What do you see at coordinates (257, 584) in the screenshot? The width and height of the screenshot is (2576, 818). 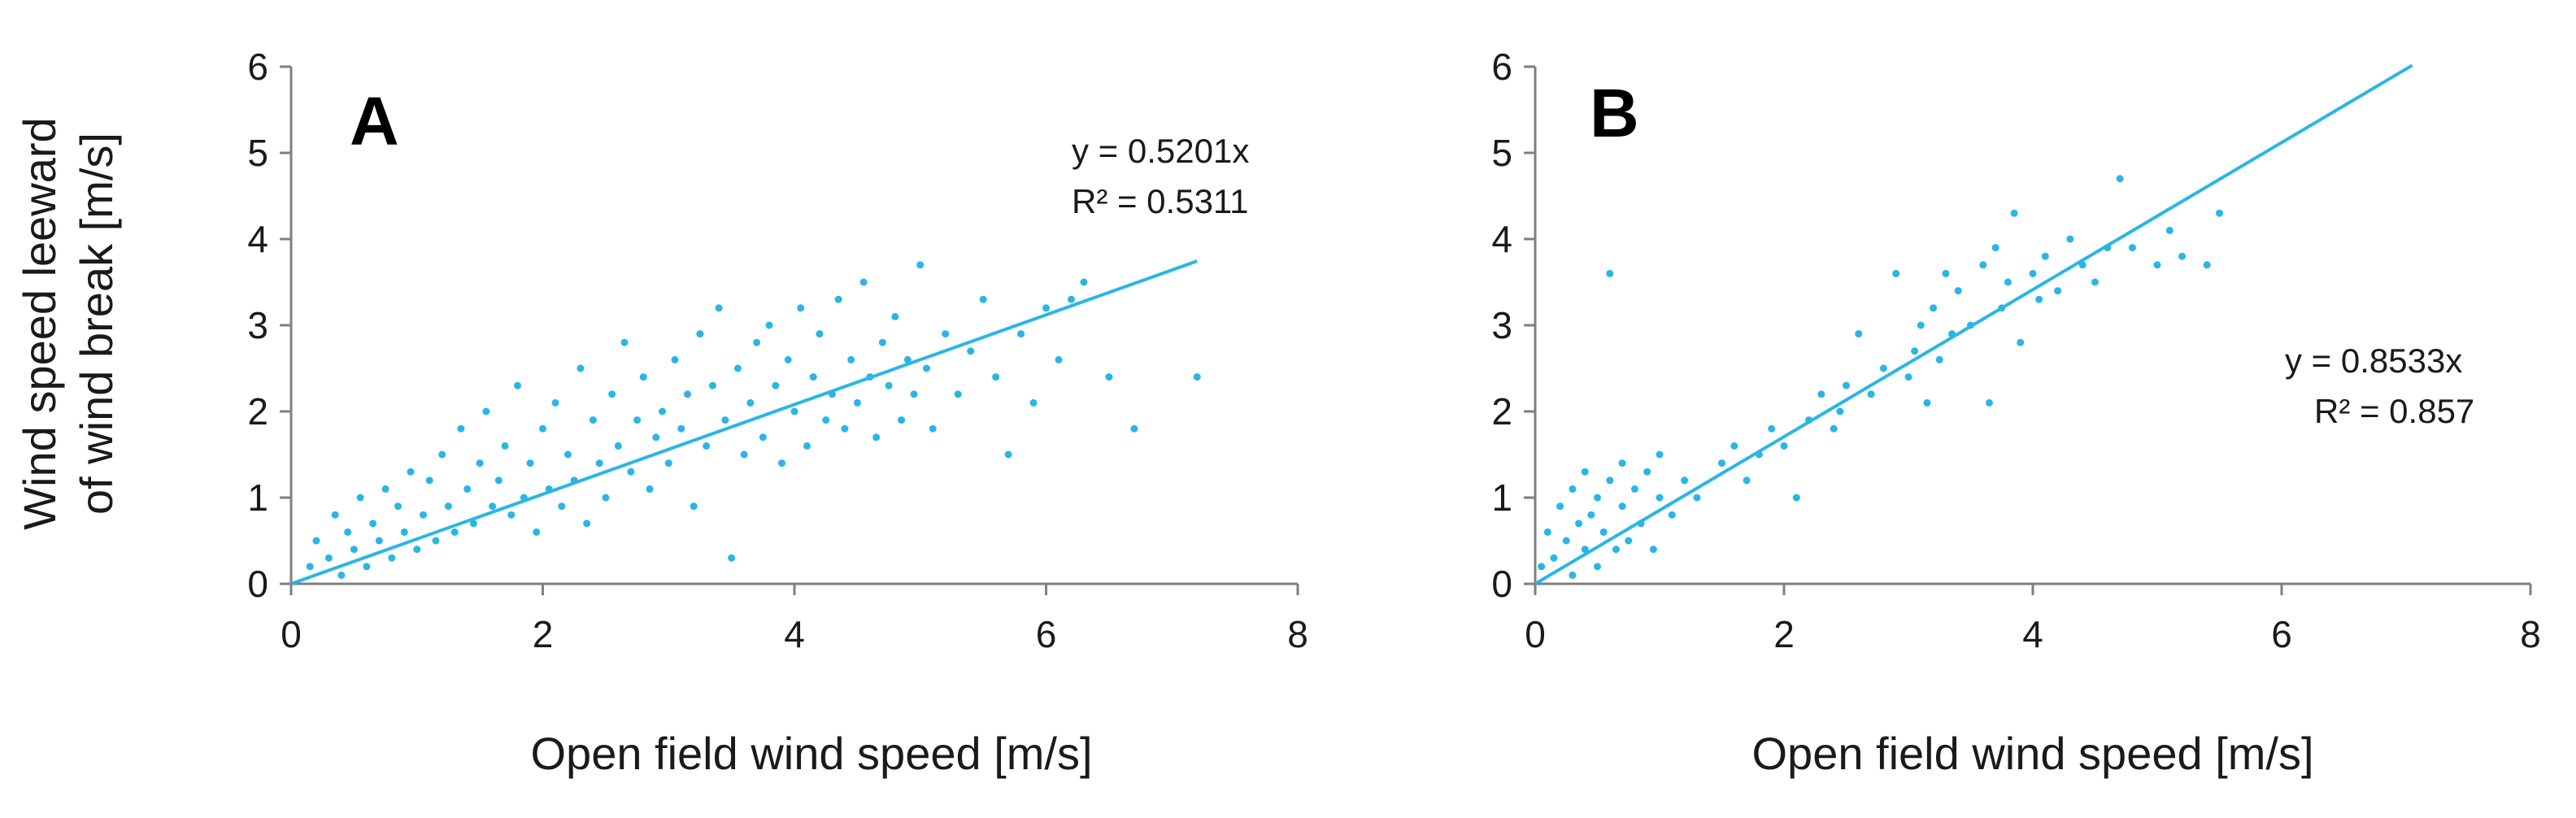 I see `panel-a-y-tick-label: 0` at bounding box center [257, 584].